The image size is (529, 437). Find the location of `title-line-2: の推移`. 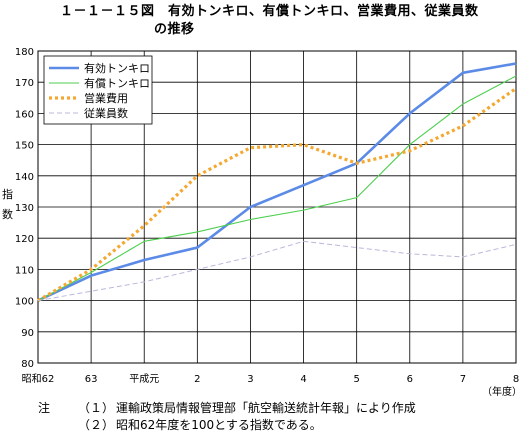

title-line-2: の推移 is located at coordinates (174, 29).